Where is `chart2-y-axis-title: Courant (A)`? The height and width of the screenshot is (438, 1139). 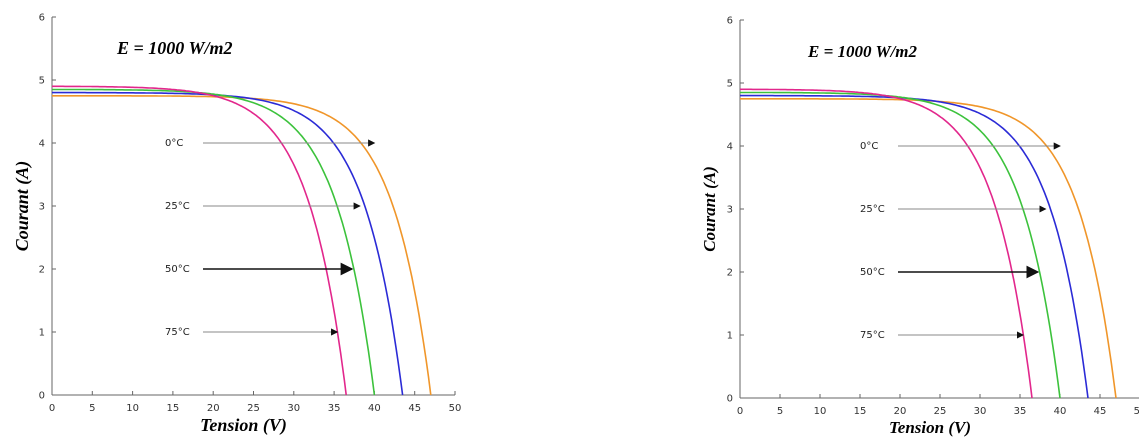 chart2-y-axis-title: Courant (A) is located at coordinates (709, 209).